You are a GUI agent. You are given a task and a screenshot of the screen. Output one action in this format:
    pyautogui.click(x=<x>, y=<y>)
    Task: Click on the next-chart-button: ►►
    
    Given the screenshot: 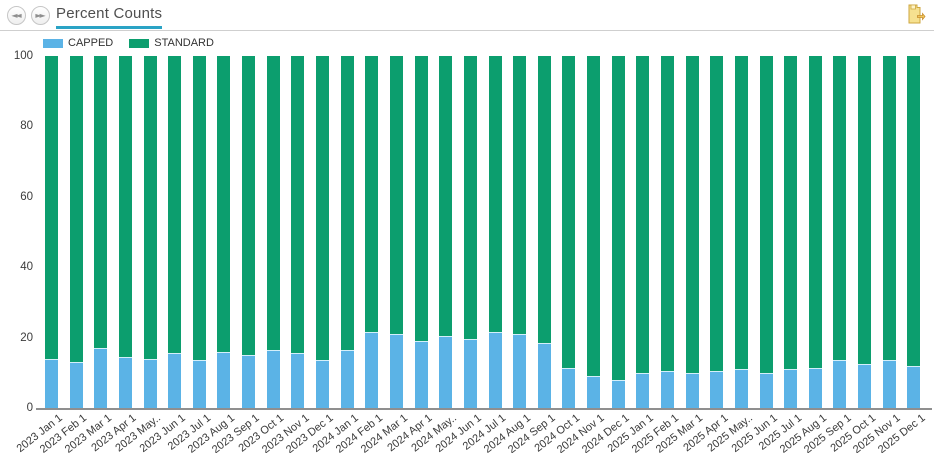 What is the action you would take?
    pyautogui.click(x=40, y=15)
    